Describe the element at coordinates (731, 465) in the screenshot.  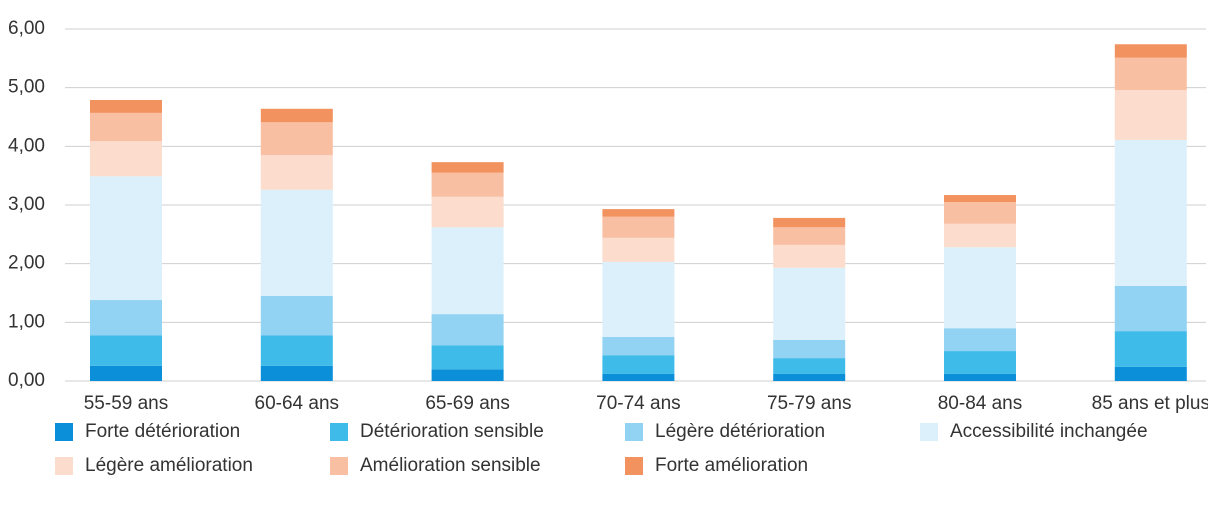
I see `legend-label: Forte amélioration` at that location.